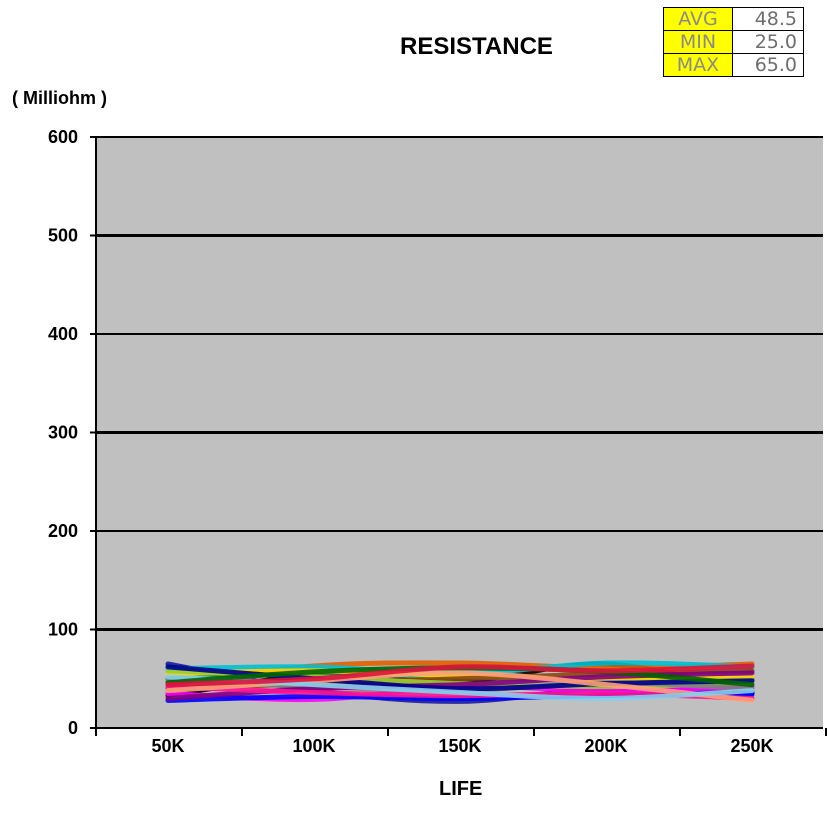 The width and height of the screenshot is (827, 834). I want to click on stat-value-avg: 48.5, so click(768, 19).